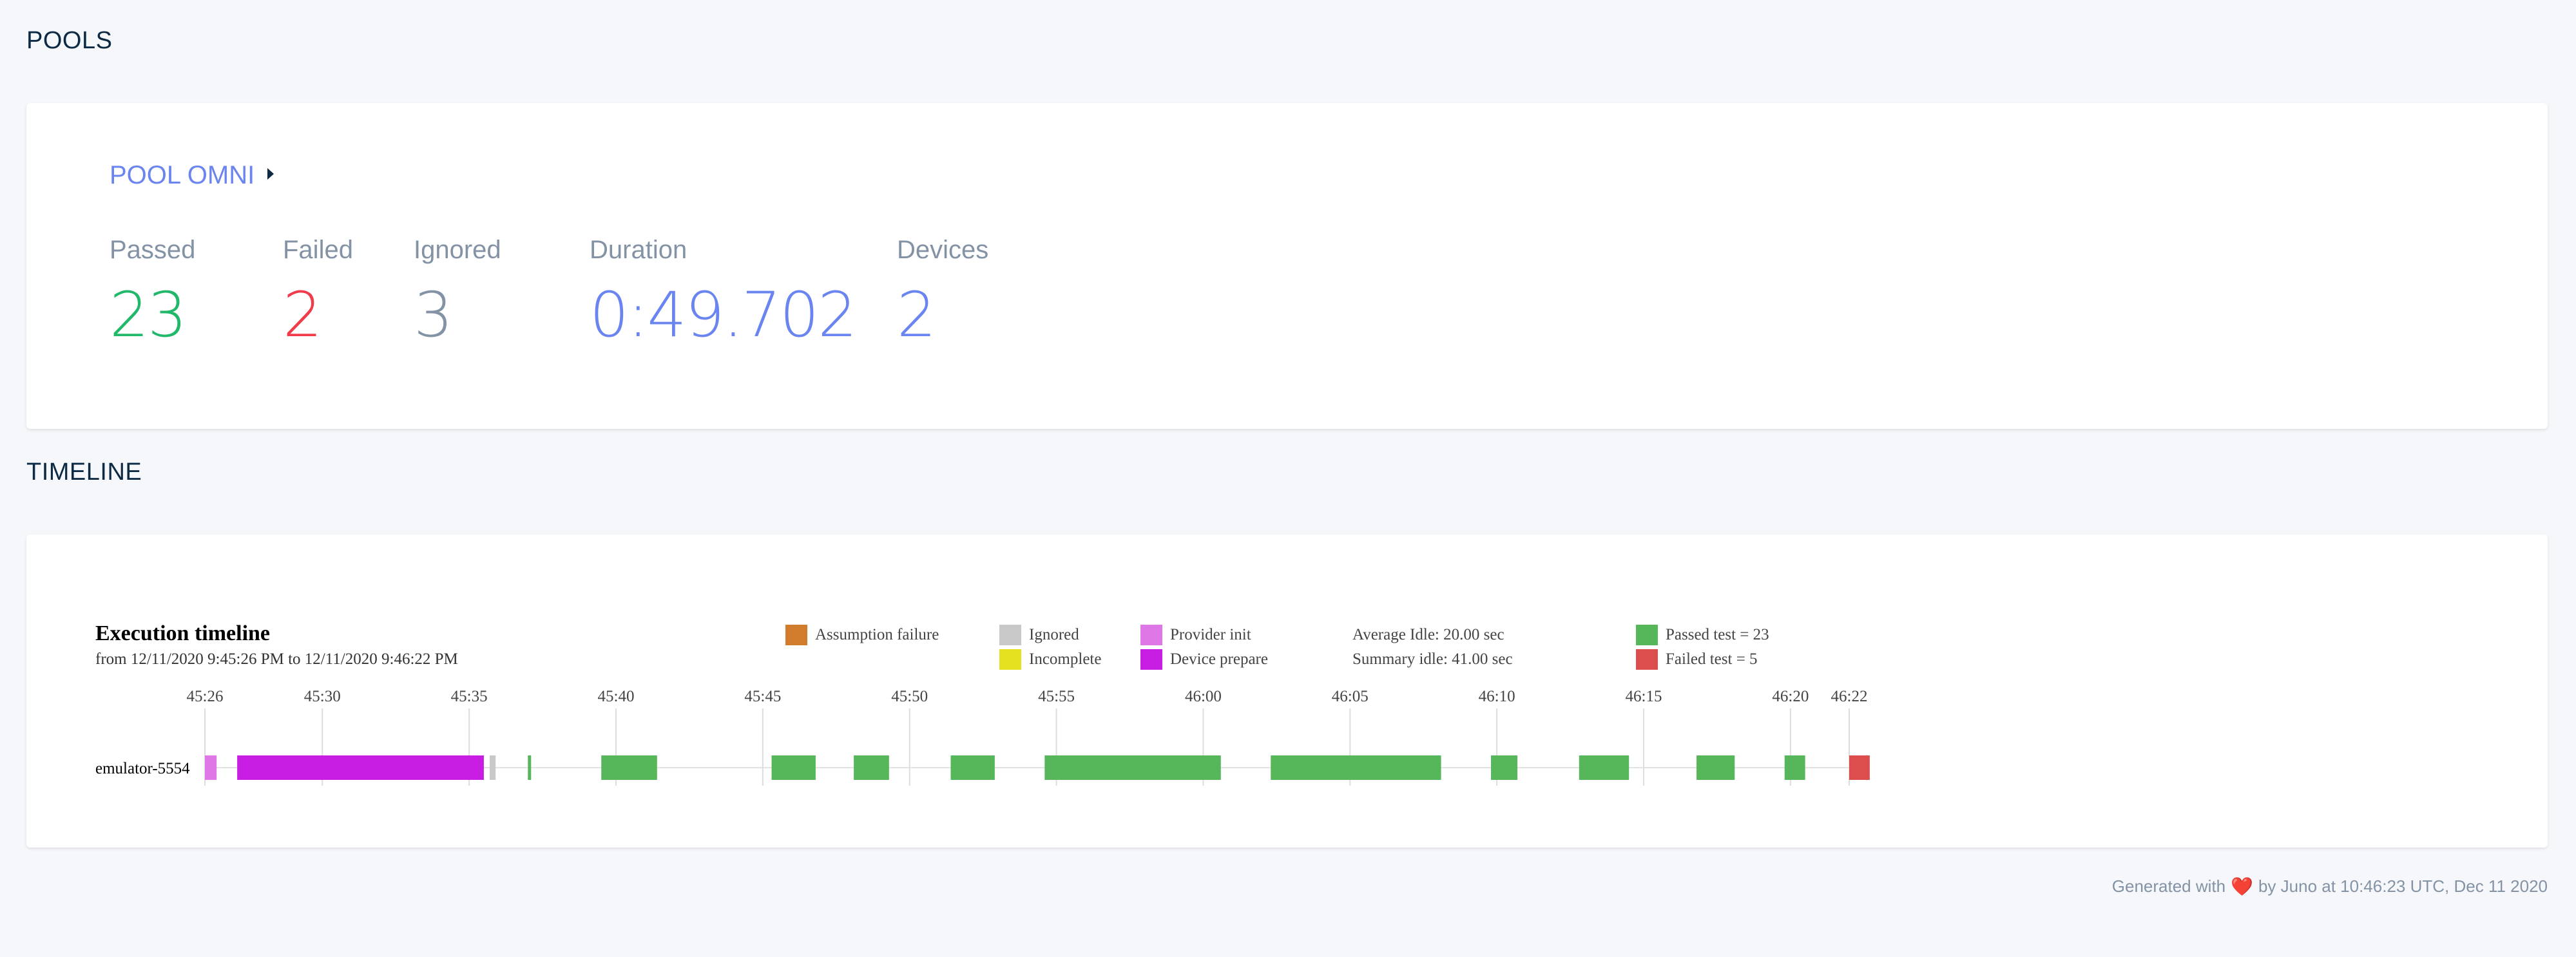 The height and width of the screenshot is (957, 2576). Describe the element at coordinates (1219, 659) in the screenshot. I see `legend-label: Device prepare` at that location.